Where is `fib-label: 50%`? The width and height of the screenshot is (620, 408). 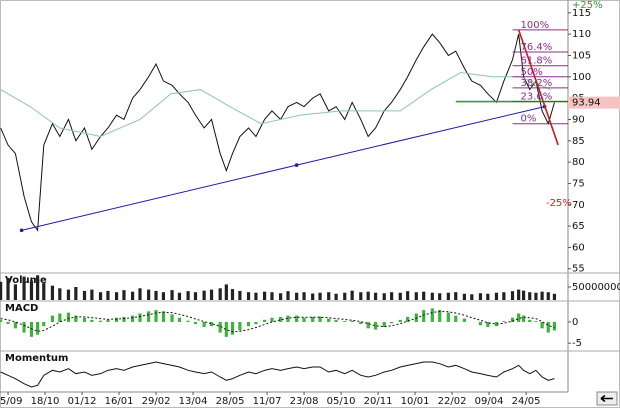 fib-label: 50% is located at coordinates (531, 72).